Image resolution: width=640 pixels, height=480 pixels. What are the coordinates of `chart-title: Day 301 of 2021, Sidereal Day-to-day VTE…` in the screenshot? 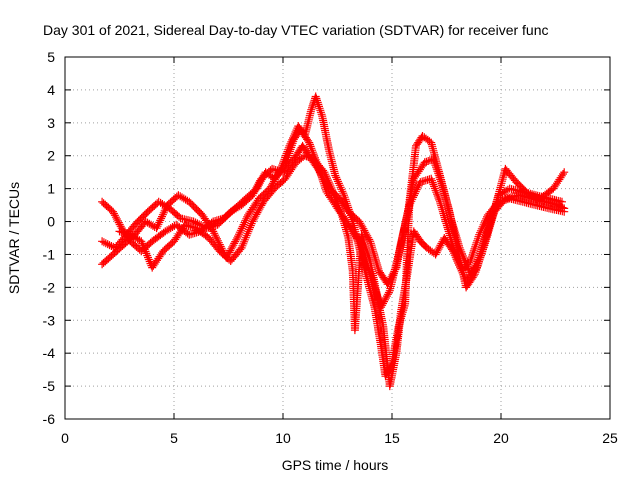 It's located at (296, 30).